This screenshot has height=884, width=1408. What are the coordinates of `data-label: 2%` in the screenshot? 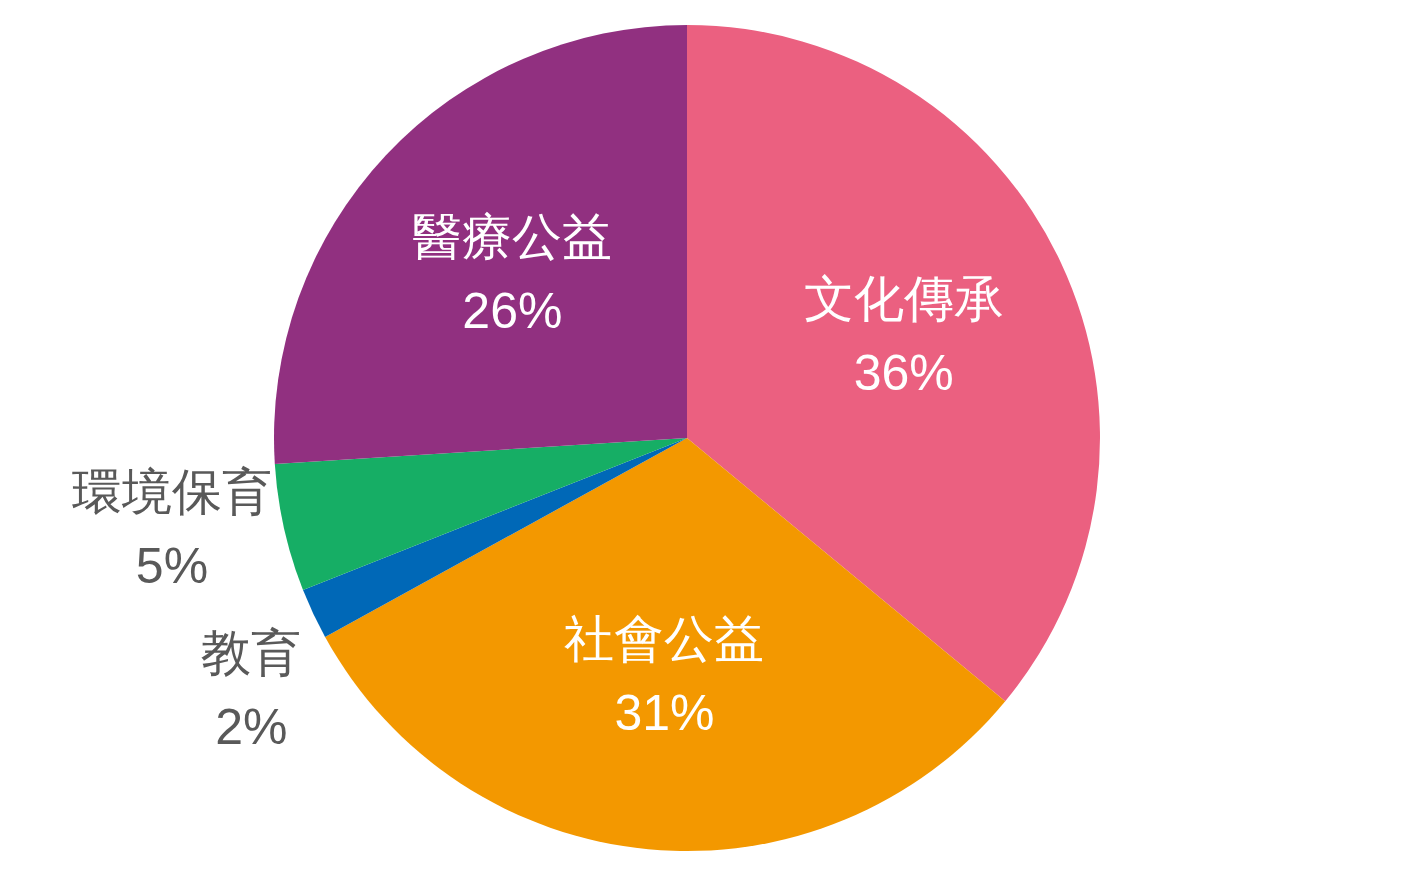 It's located at (251, 726).